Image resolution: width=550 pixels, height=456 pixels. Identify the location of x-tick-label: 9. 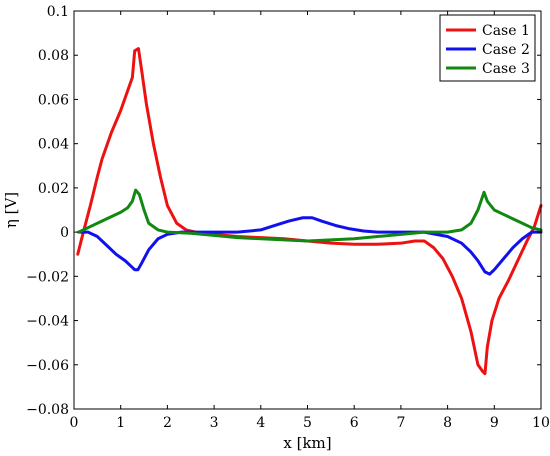
(494, 423).